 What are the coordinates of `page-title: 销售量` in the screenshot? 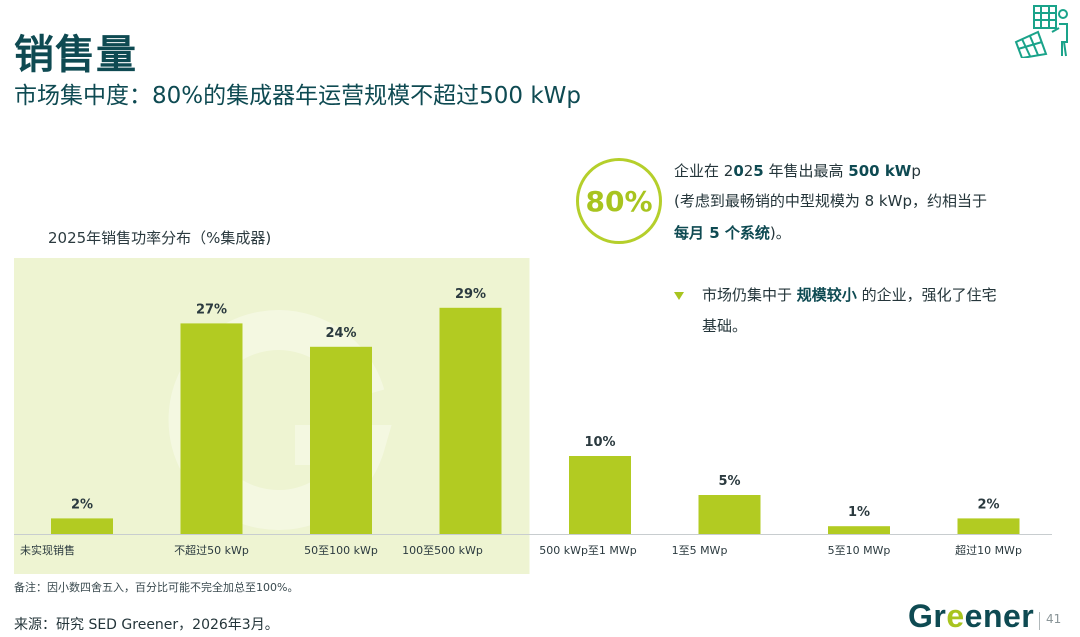 It's located at (75, 55).